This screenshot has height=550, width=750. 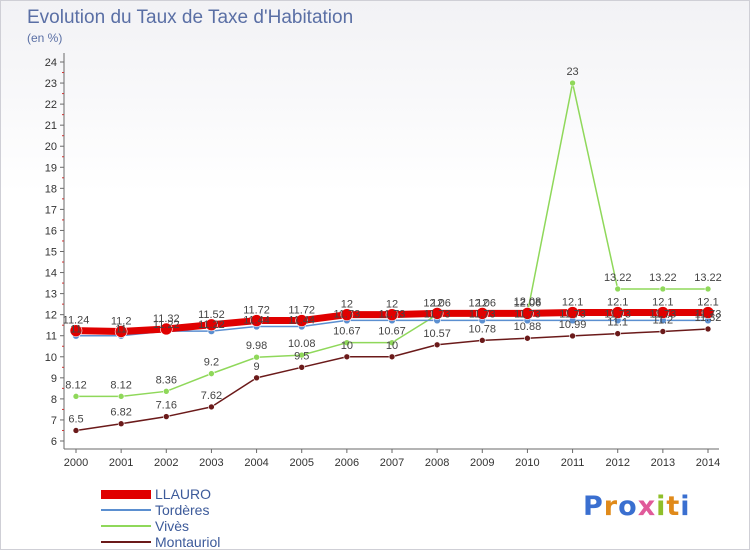 What do you see at coordinates (628, 506) in the screenshot?
I see `logo-letter: o` at bounding box center [628, 506].